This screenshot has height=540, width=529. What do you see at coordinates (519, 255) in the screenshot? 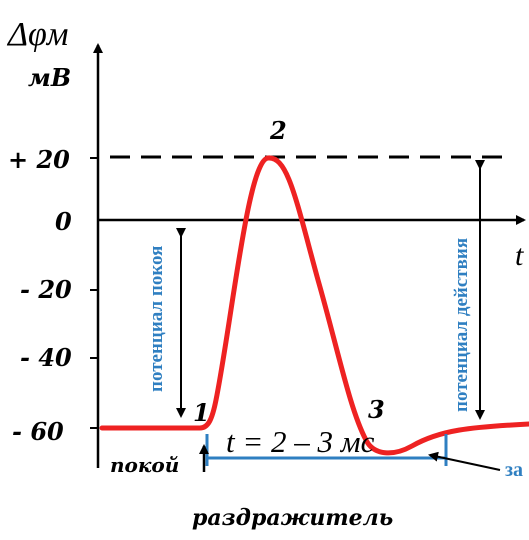
I see `x-axis-symbol: t` at bounding box center [519, 255].